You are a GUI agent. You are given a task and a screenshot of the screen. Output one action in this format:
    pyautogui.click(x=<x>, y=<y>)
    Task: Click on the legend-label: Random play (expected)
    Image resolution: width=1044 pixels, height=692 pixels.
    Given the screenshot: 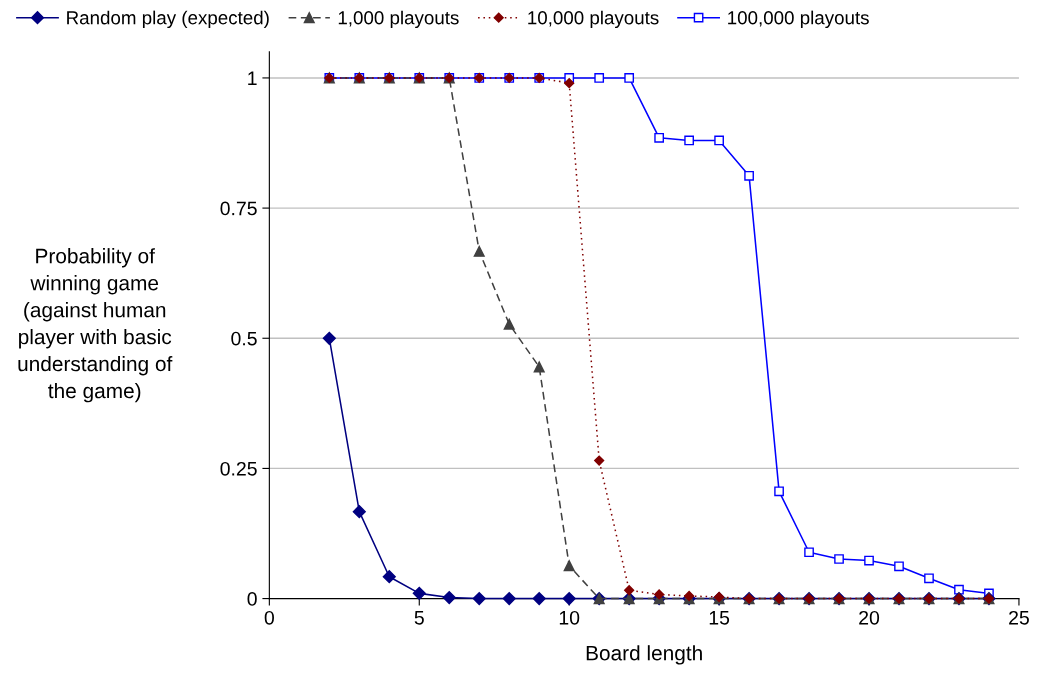 What is the action you would take?
    pyautogui.click(x=168, y=19)
    